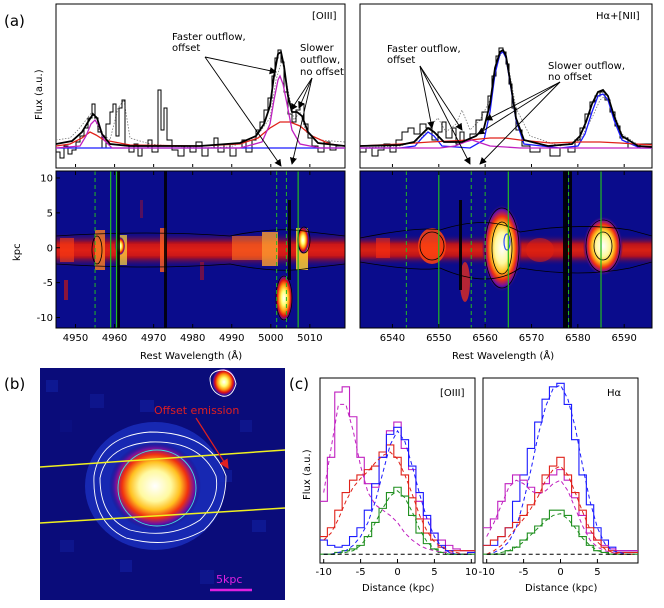 The height and width of the screenshot is (608, 664). I want to click on c-oiii-axes: -10 -5 0 5 10, so click(397, 568).